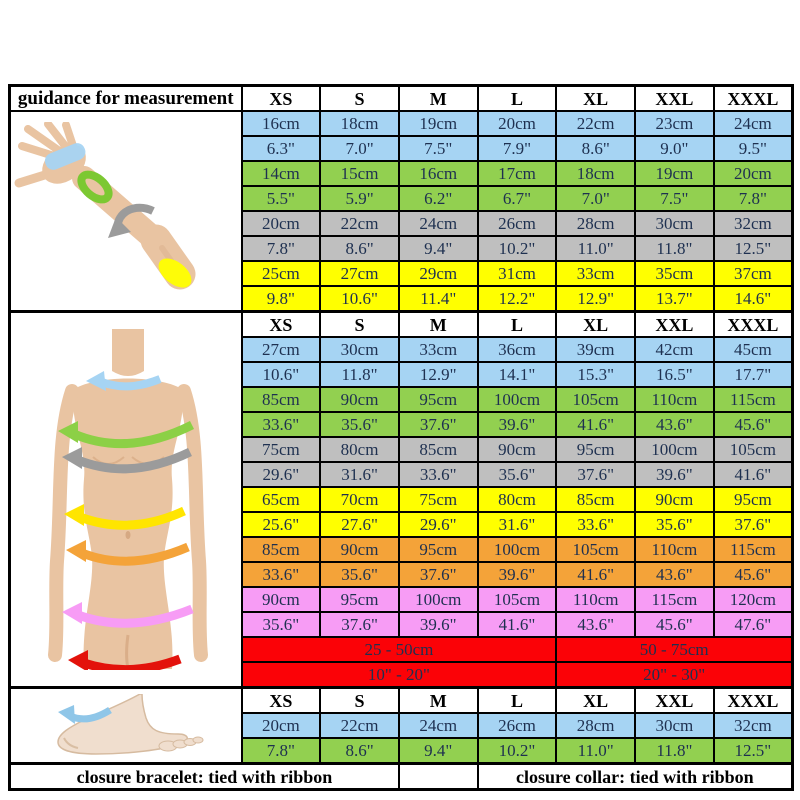 The image size is (800, 800). I want to click on neck-arrow-blue, so click(123, 381).